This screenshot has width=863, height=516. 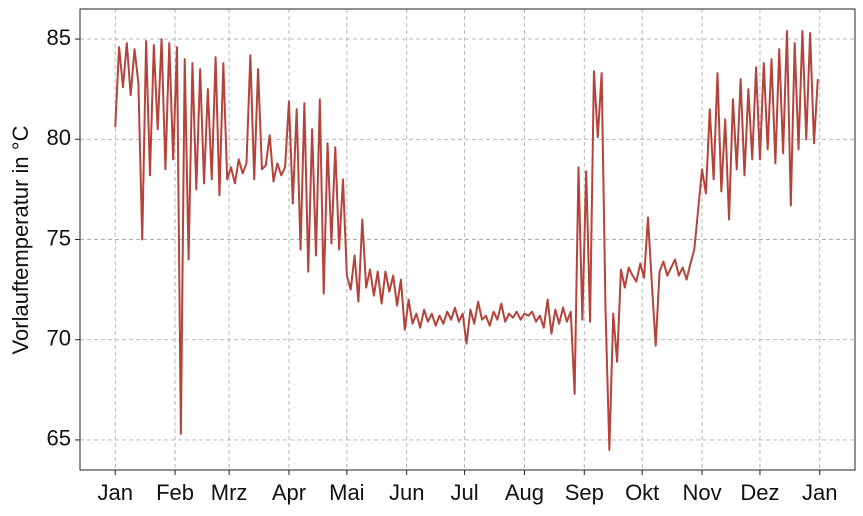 What do you see at coordinates (465, 492) in the screenshot?
I see `x-tick-label: Jul` at bounding box center [465, 492].